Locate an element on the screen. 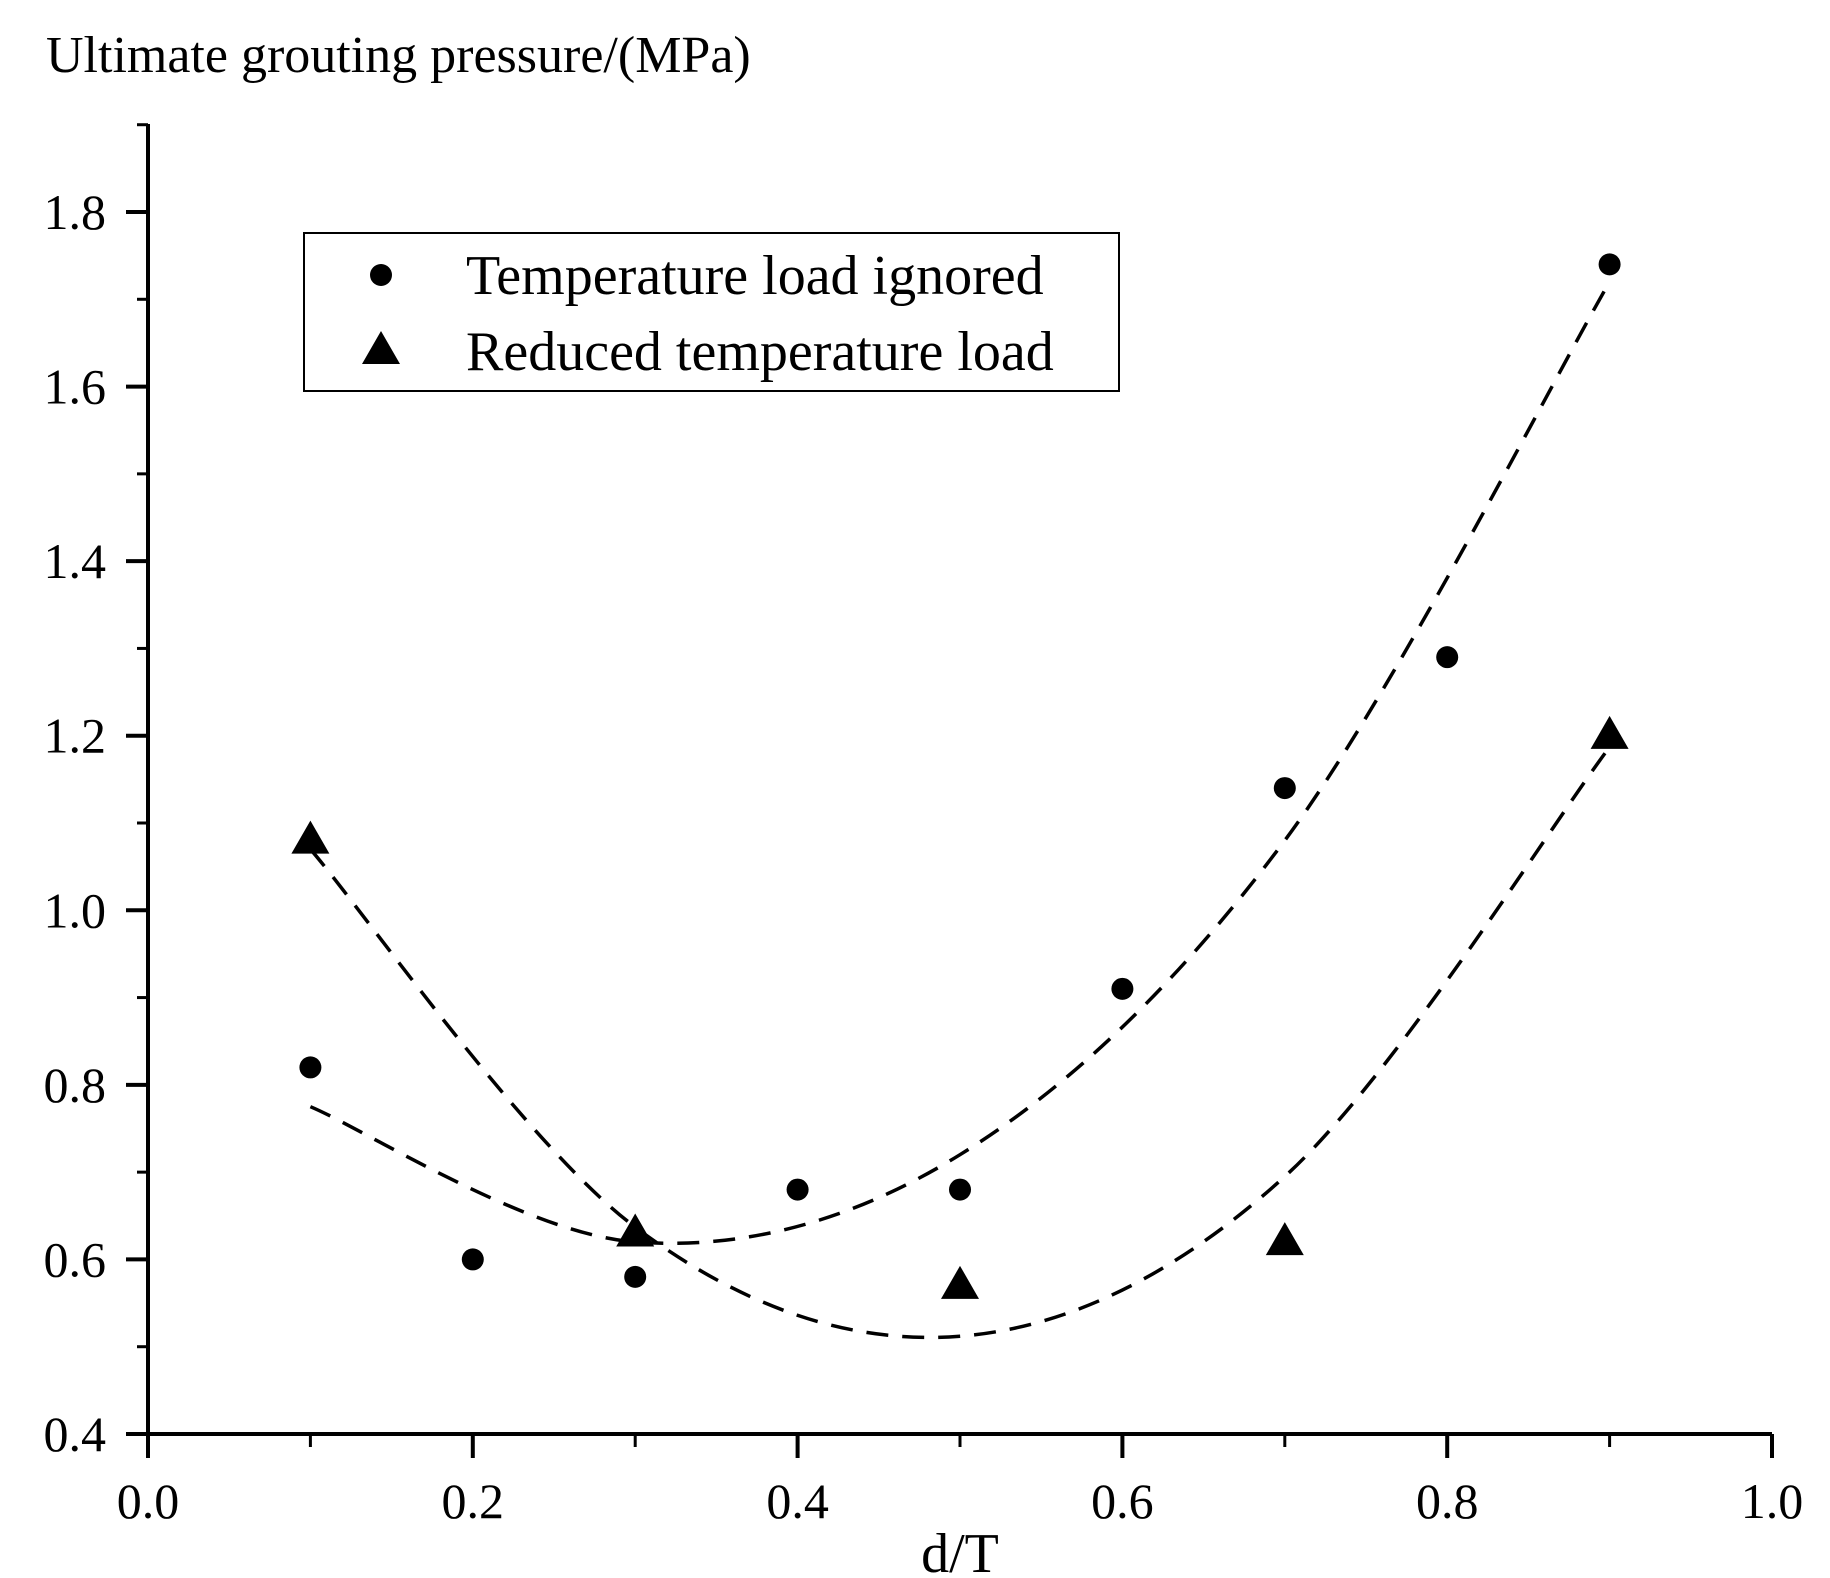  y-tick-label: 1.2 is located at coordinates (75, 736).